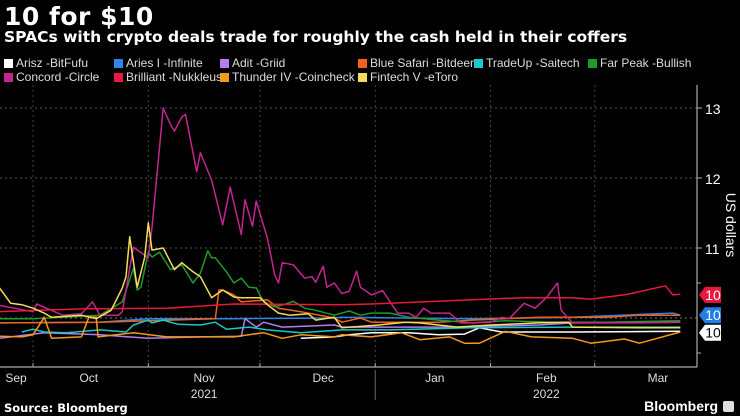 This screenshot has width=740, height=416. I want to click on legend-item: Blue Safari -Bitdeer, so click(416, 63).